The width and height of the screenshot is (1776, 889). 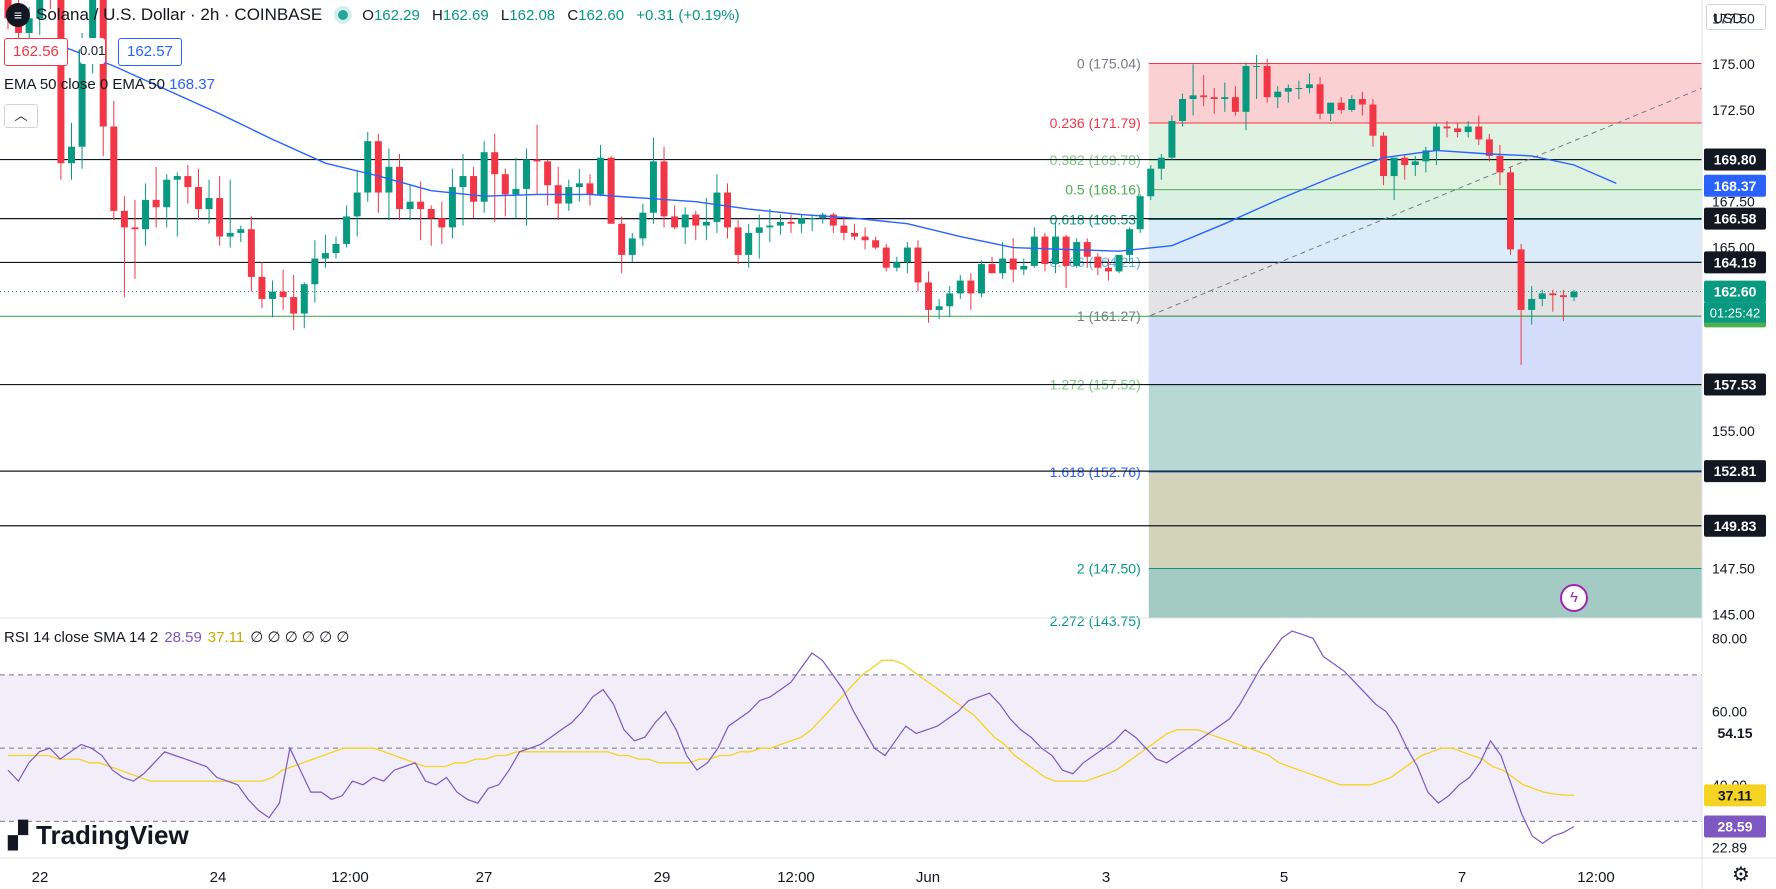 What do you see at coordinates (98, 835) in the screenshot?
I see `tradingview-logo: ▞ TradingView` at bounding box center [98, 835].